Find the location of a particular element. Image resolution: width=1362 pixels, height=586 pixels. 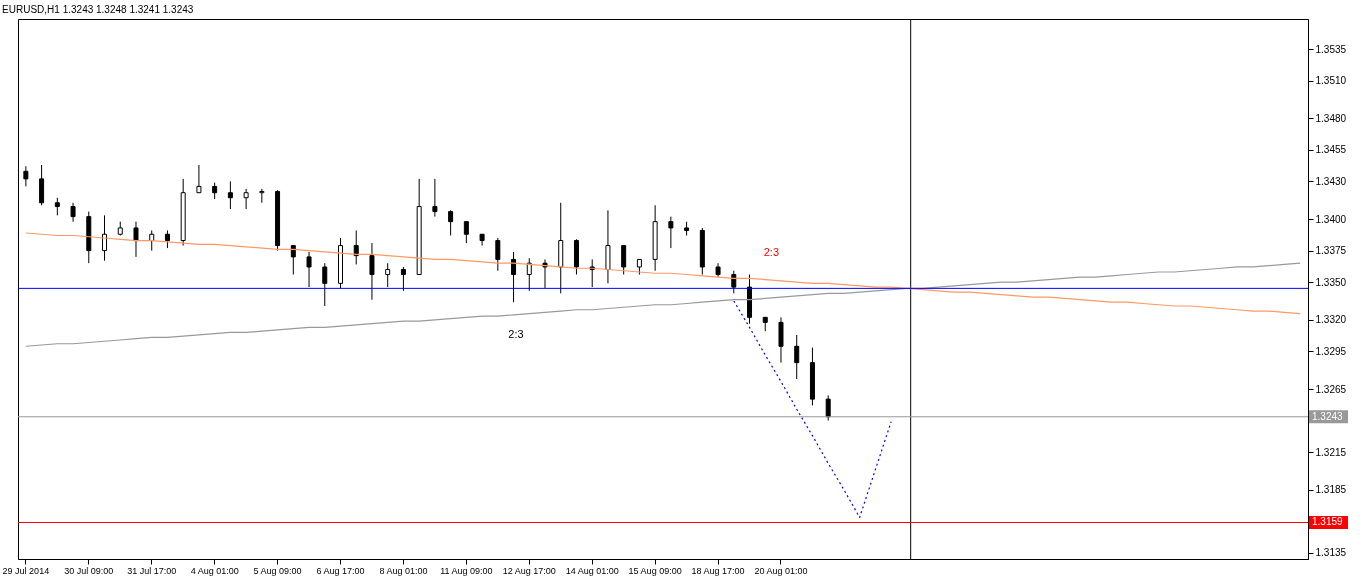

y-tick-label: 1.3135 is located at coordinates (1331, 553).